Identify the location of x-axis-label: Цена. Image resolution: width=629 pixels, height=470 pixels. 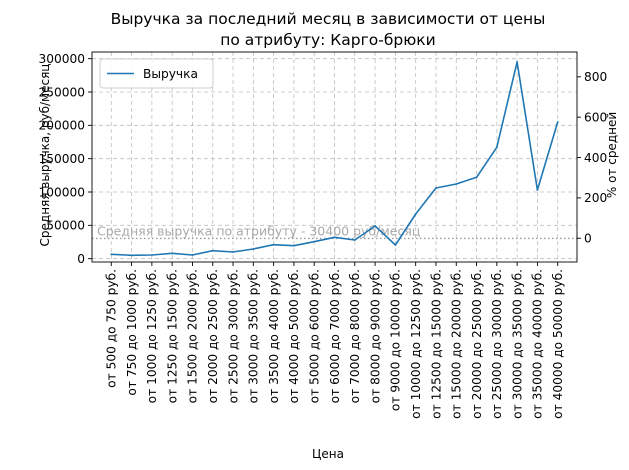
(328, 454).